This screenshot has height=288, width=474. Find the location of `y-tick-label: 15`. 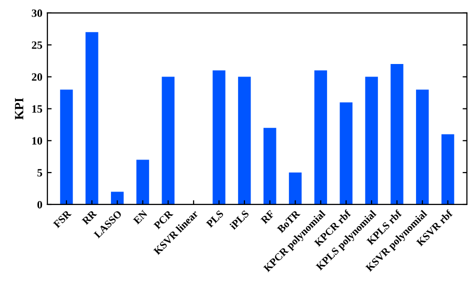

y-tick-label: 15 is located at coordinates (37, 109).